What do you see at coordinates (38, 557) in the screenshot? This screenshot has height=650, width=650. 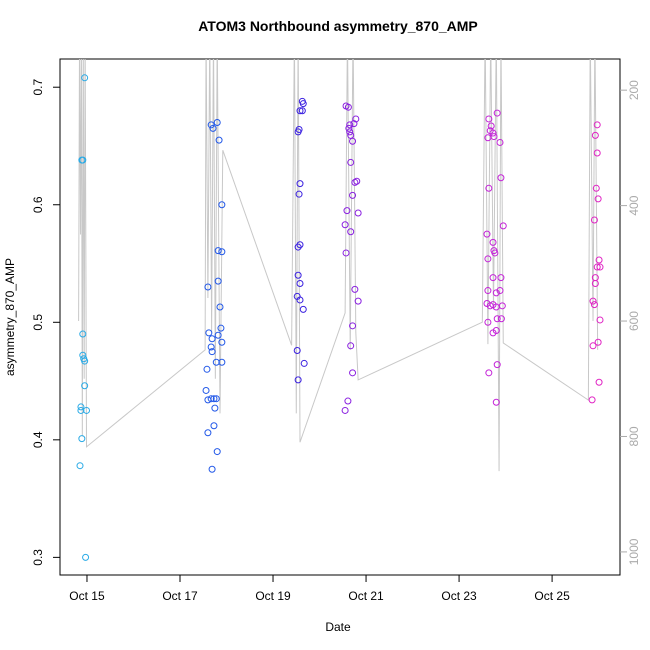 I see `y-tick-label: 0.3` at bounding box center [38, 557].